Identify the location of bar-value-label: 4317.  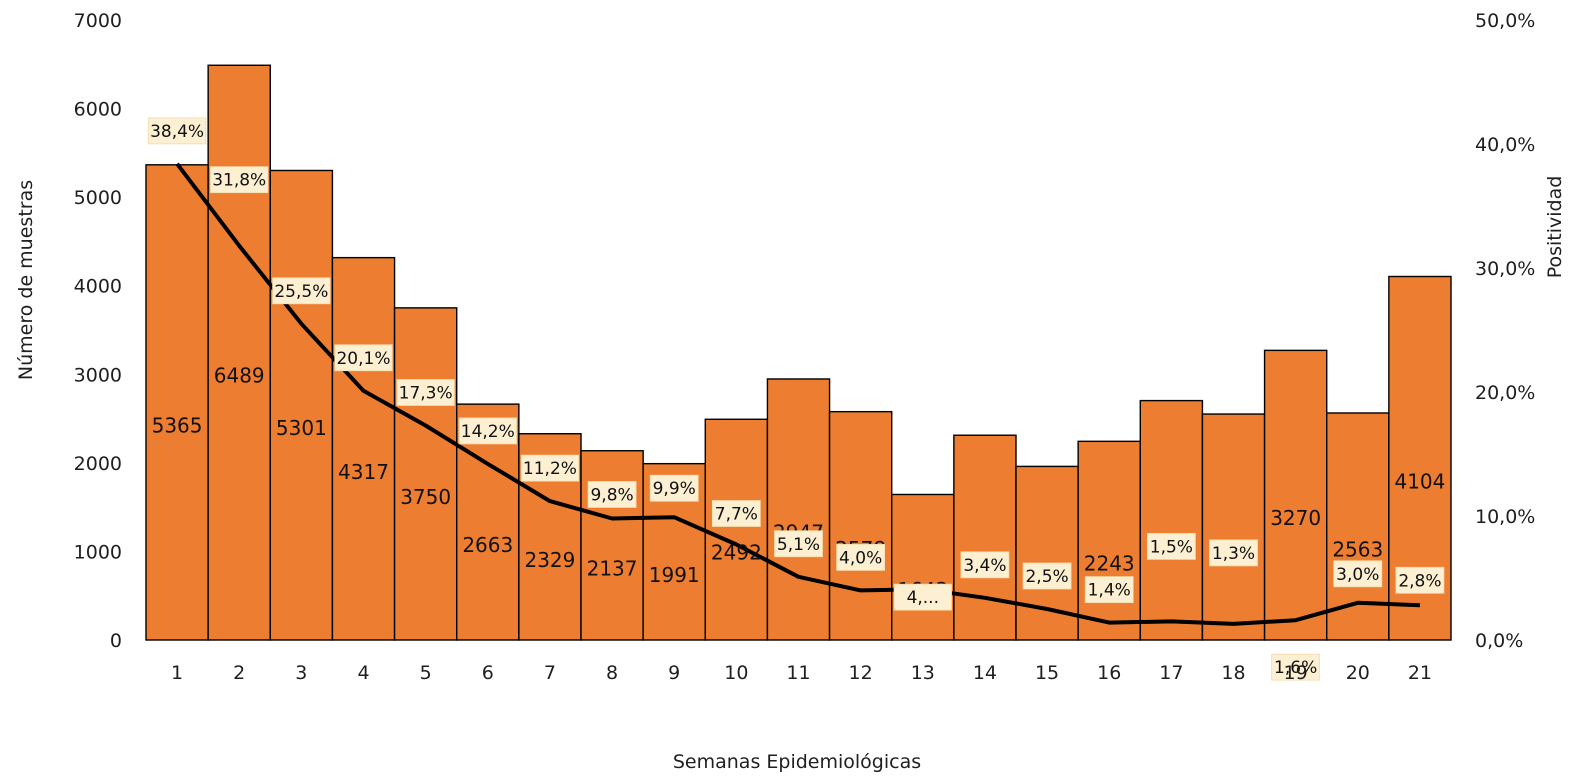
(363, 472).